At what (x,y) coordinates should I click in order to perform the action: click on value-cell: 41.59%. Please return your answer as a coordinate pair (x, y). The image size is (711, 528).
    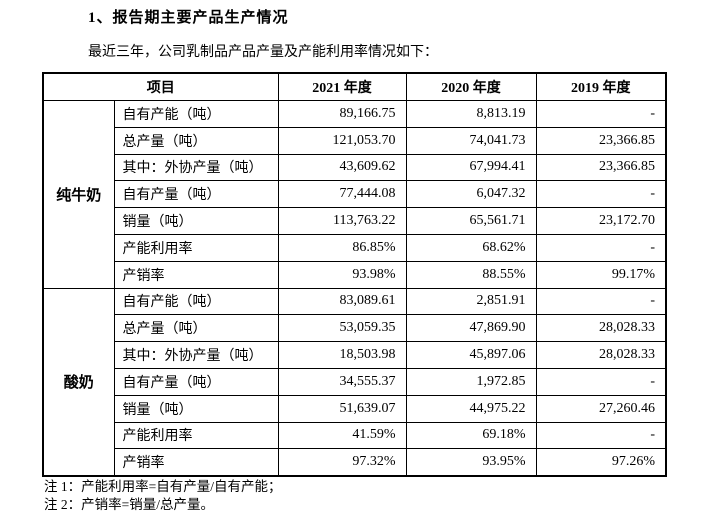
    Looking at the image, I should click on (342, 435).